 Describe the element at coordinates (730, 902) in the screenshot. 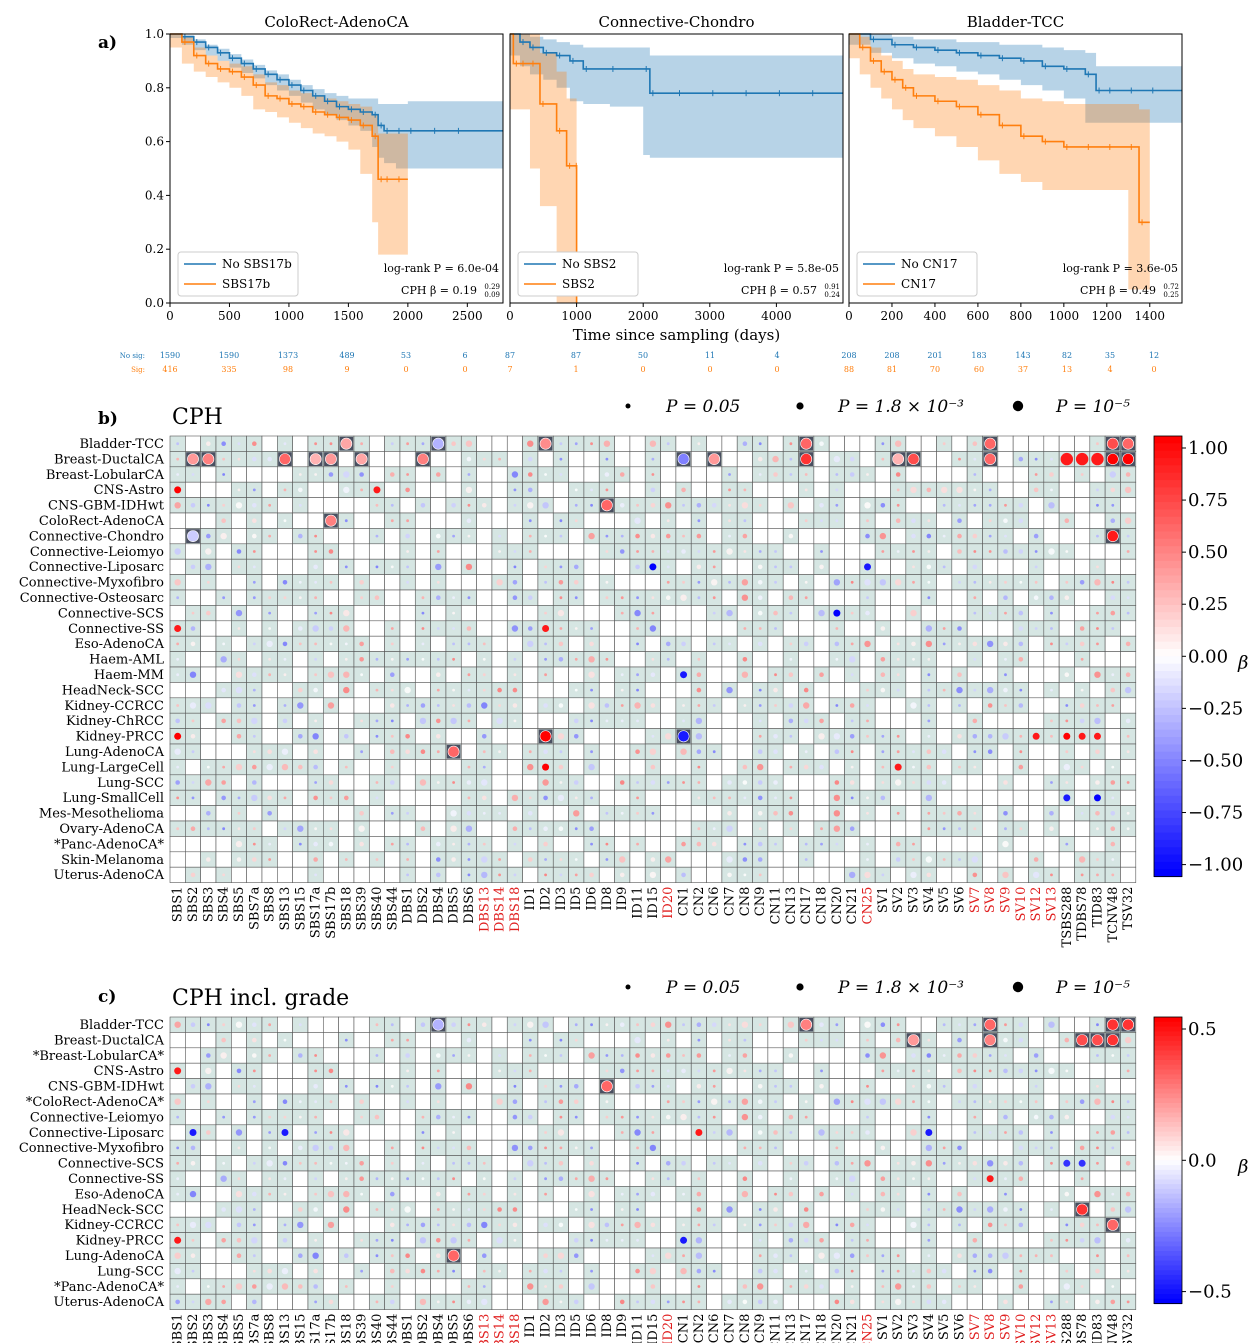

I see `column-label: CN7` at that location.